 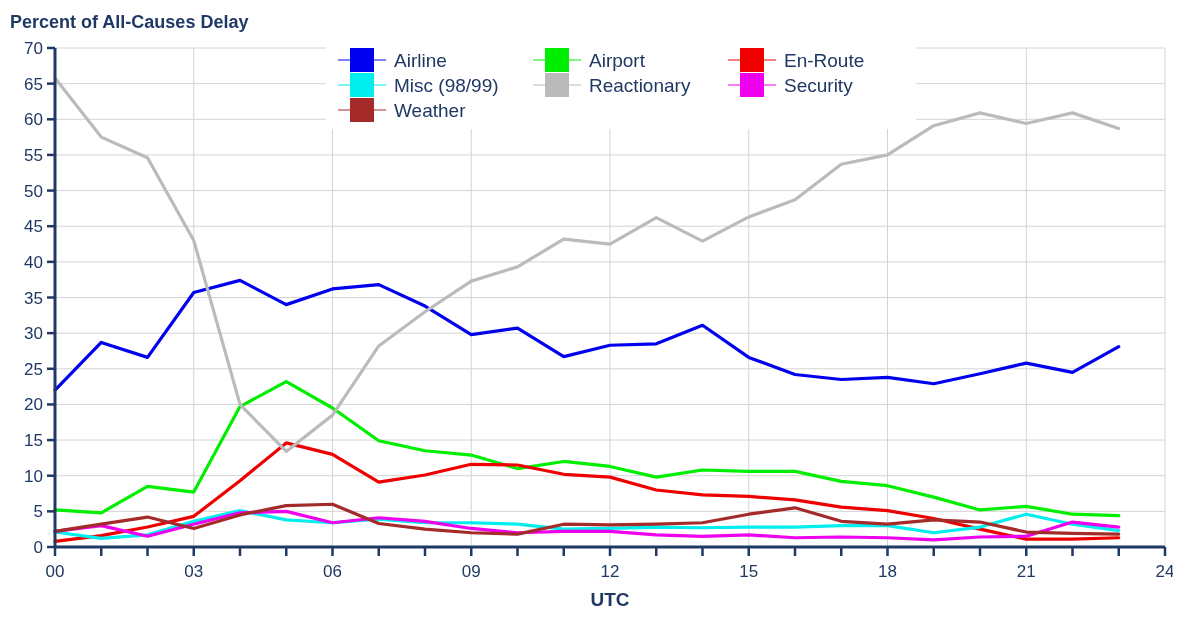 I want to click on legend-label: Airline, so click(x=420, y=60).